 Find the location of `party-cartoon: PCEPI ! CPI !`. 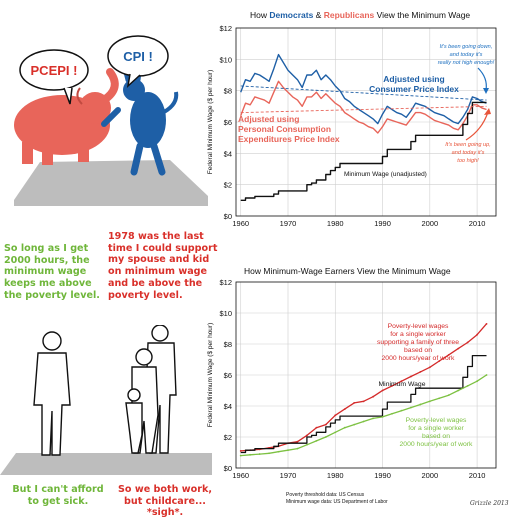

party-cartoon: PCEPI ! CPI ! is located at coordinates (111, 120).